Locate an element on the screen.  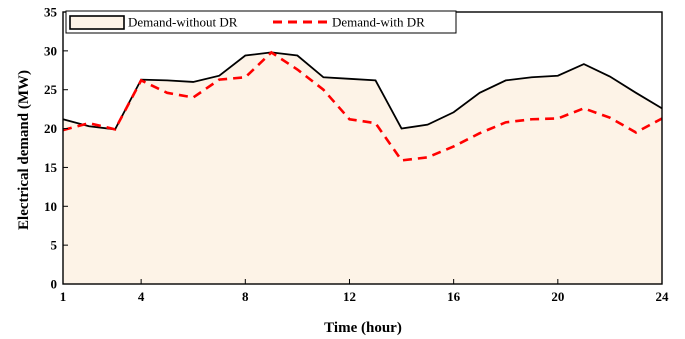
y-axis-ticks: 0 5 10 15 20 25 30 35 is located at coordinates (56, 148).